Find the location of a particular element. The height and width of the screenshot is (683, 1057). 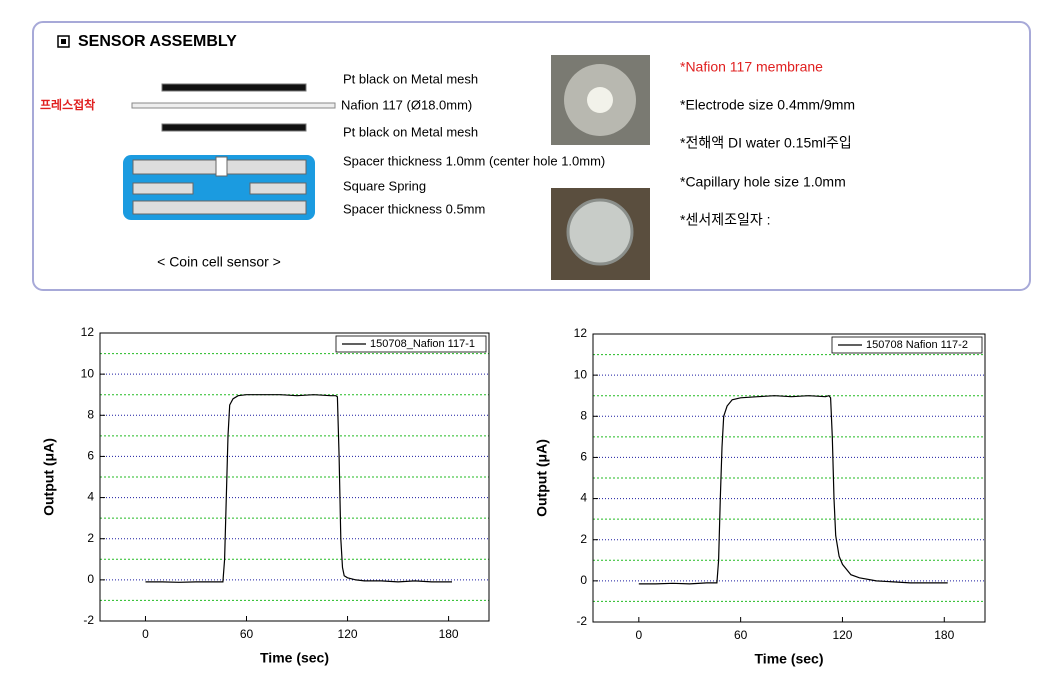

photo-electrode is located at coordinates (600, 100).